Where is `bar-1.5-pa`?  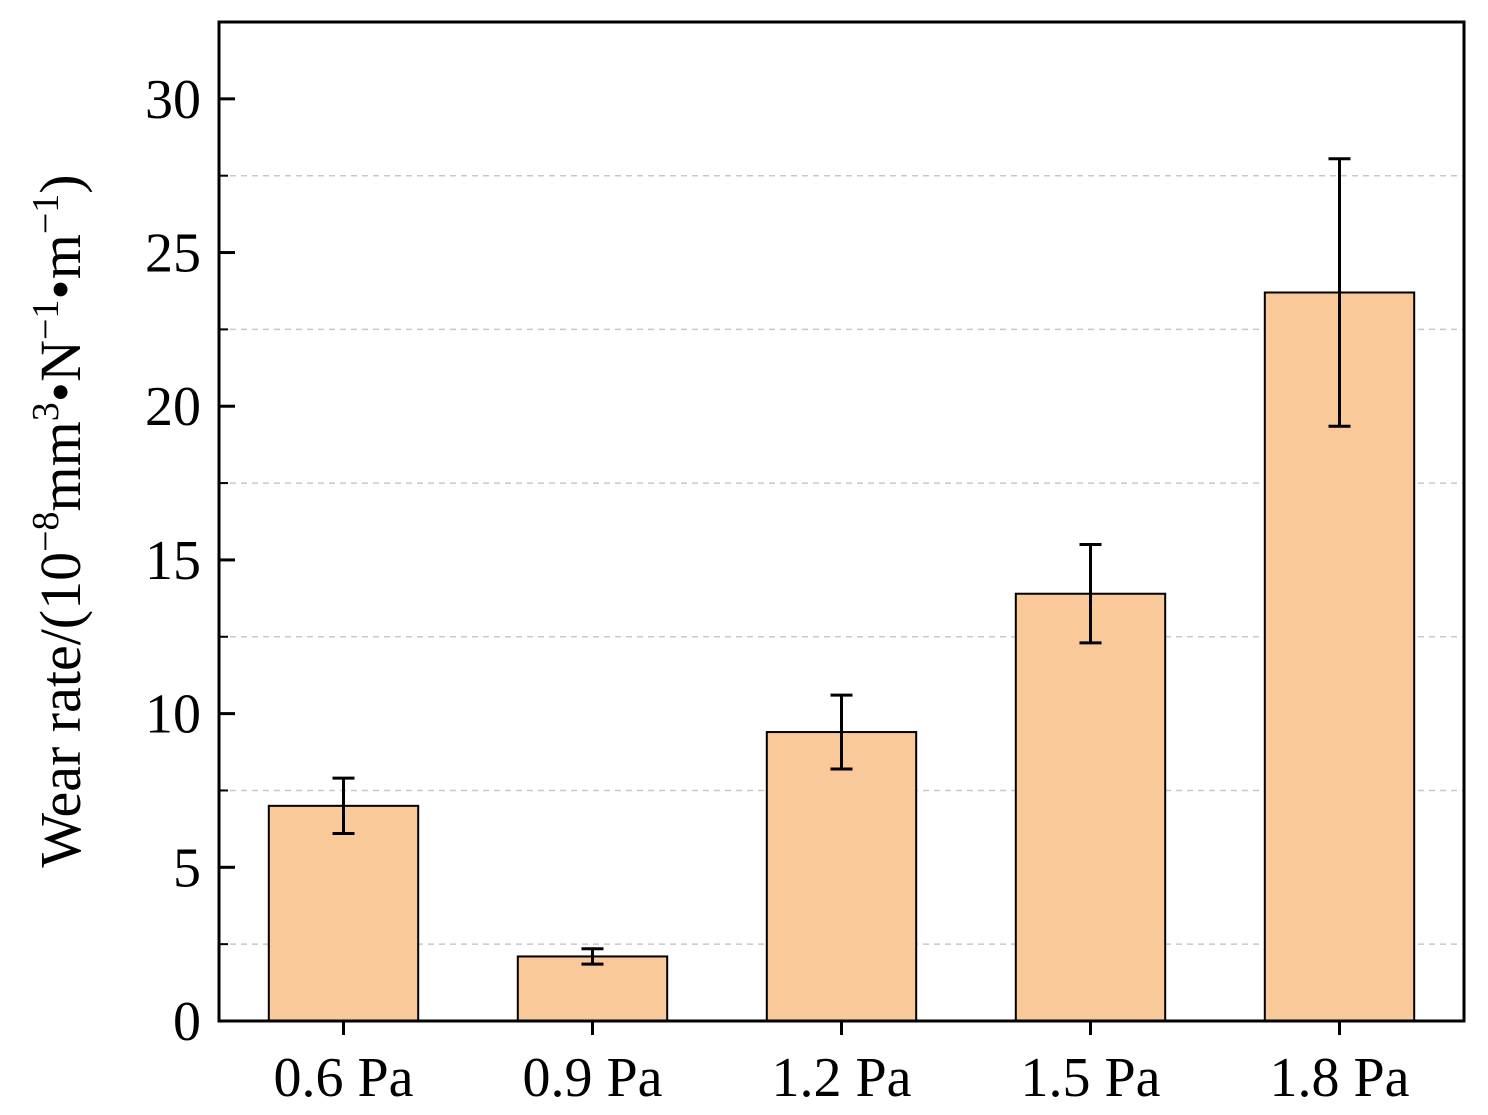
bar-1.5-pa is located at coordinates (1090, 807).